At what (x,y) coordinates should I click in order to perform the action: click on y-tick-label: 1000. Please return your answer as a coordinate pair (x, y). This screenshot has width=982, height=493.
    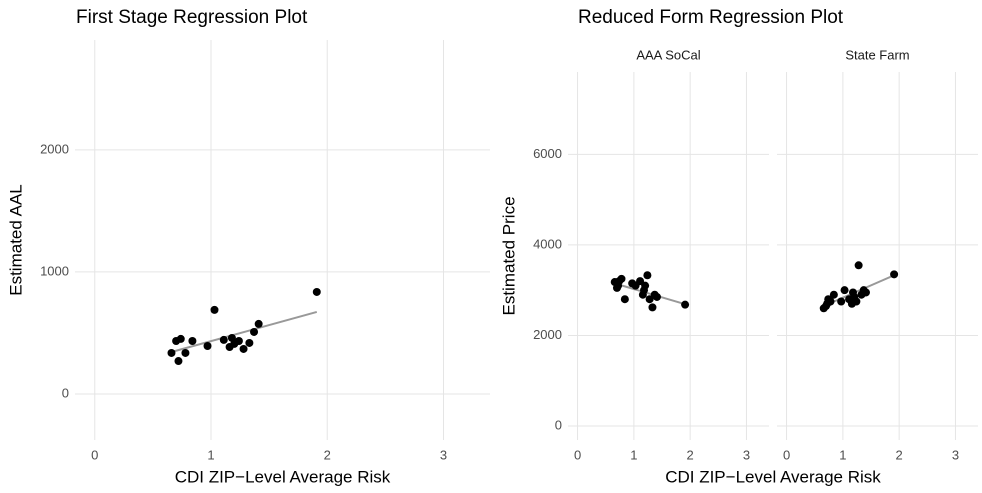
    Looking at the image, I should click on (54, 270).